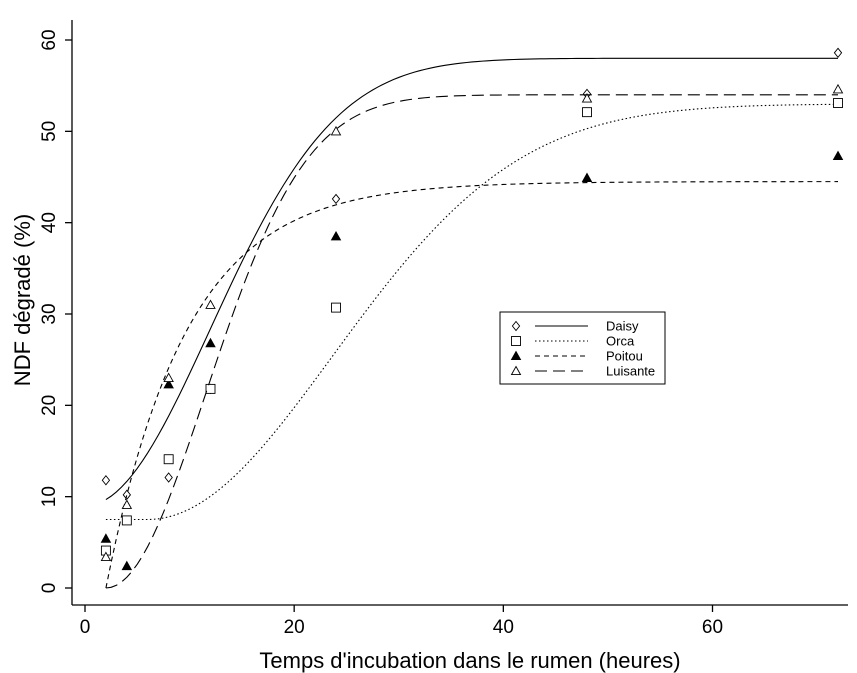  I want to click on legend-item: Orca, so click(573, 341).